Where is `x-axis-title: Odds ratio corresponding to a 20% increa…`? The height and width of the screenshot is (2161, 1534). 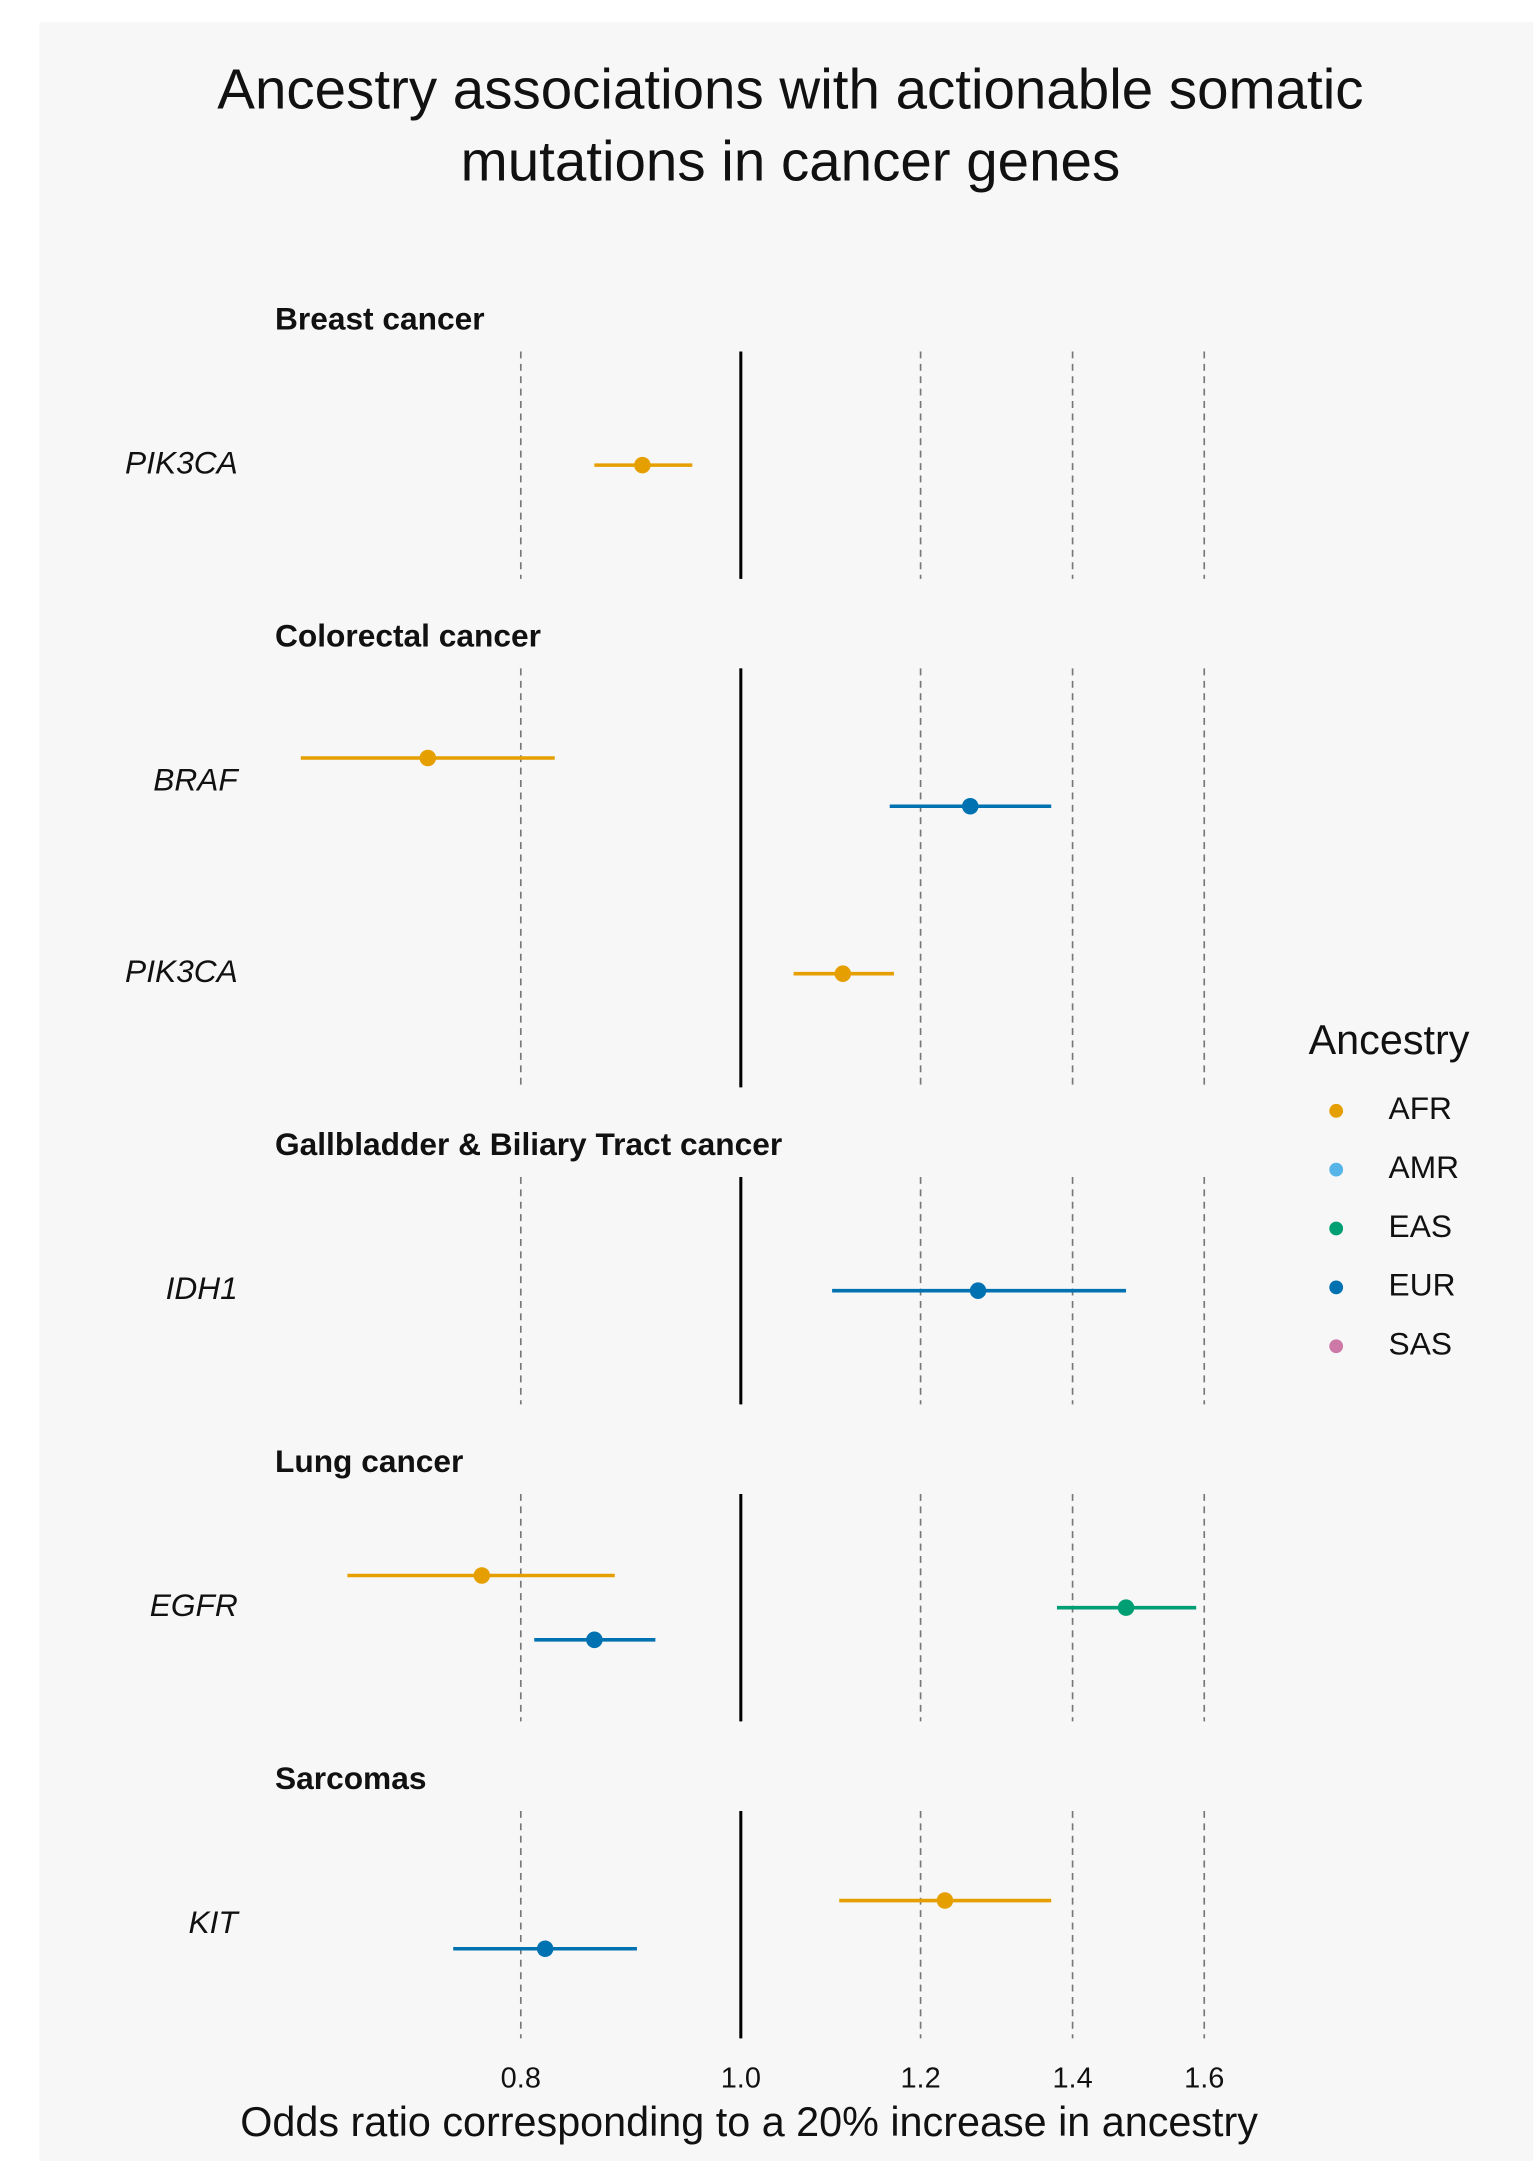
x-axis-title: Odds ratio corresponding to a 20% increa… is located at coordinates (749, 2122).